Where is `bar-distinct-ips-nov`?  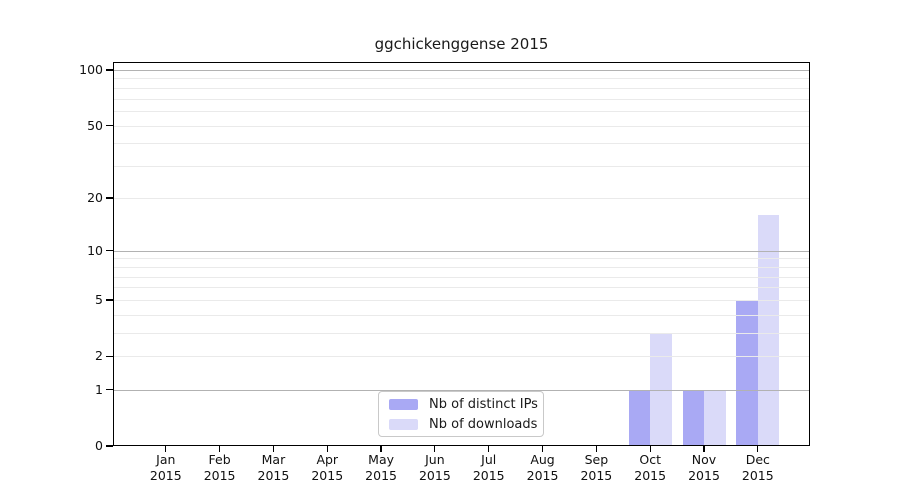
bar-distinct-ips-nov is located at coordinates (693, 417).